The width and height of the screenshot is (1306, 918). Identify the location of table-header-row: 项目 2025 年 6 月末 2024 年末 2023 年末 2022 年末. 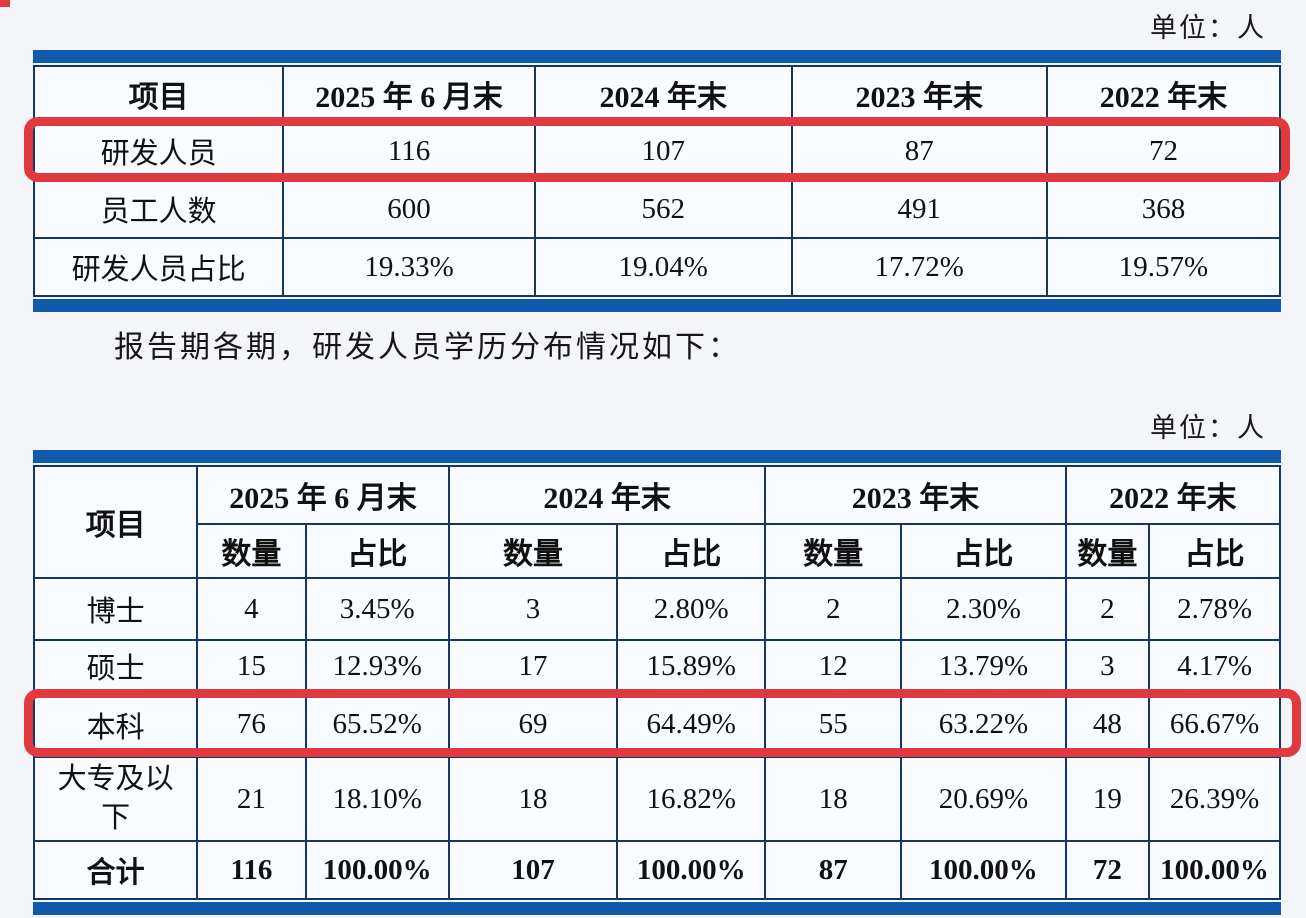
(657, 94).